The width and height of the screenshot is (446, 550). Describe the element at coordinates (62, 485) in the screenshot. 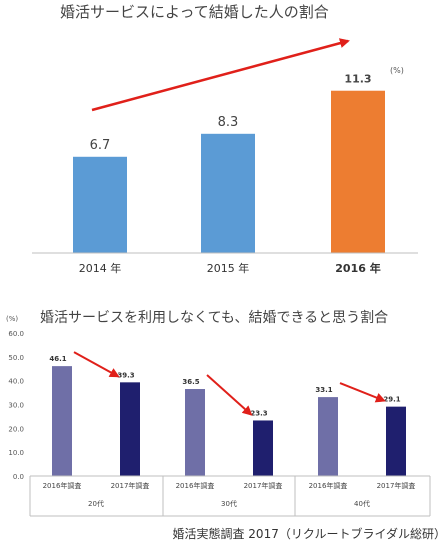

I see `chart2-bar-label-0-0: 2016年調査` at that location.